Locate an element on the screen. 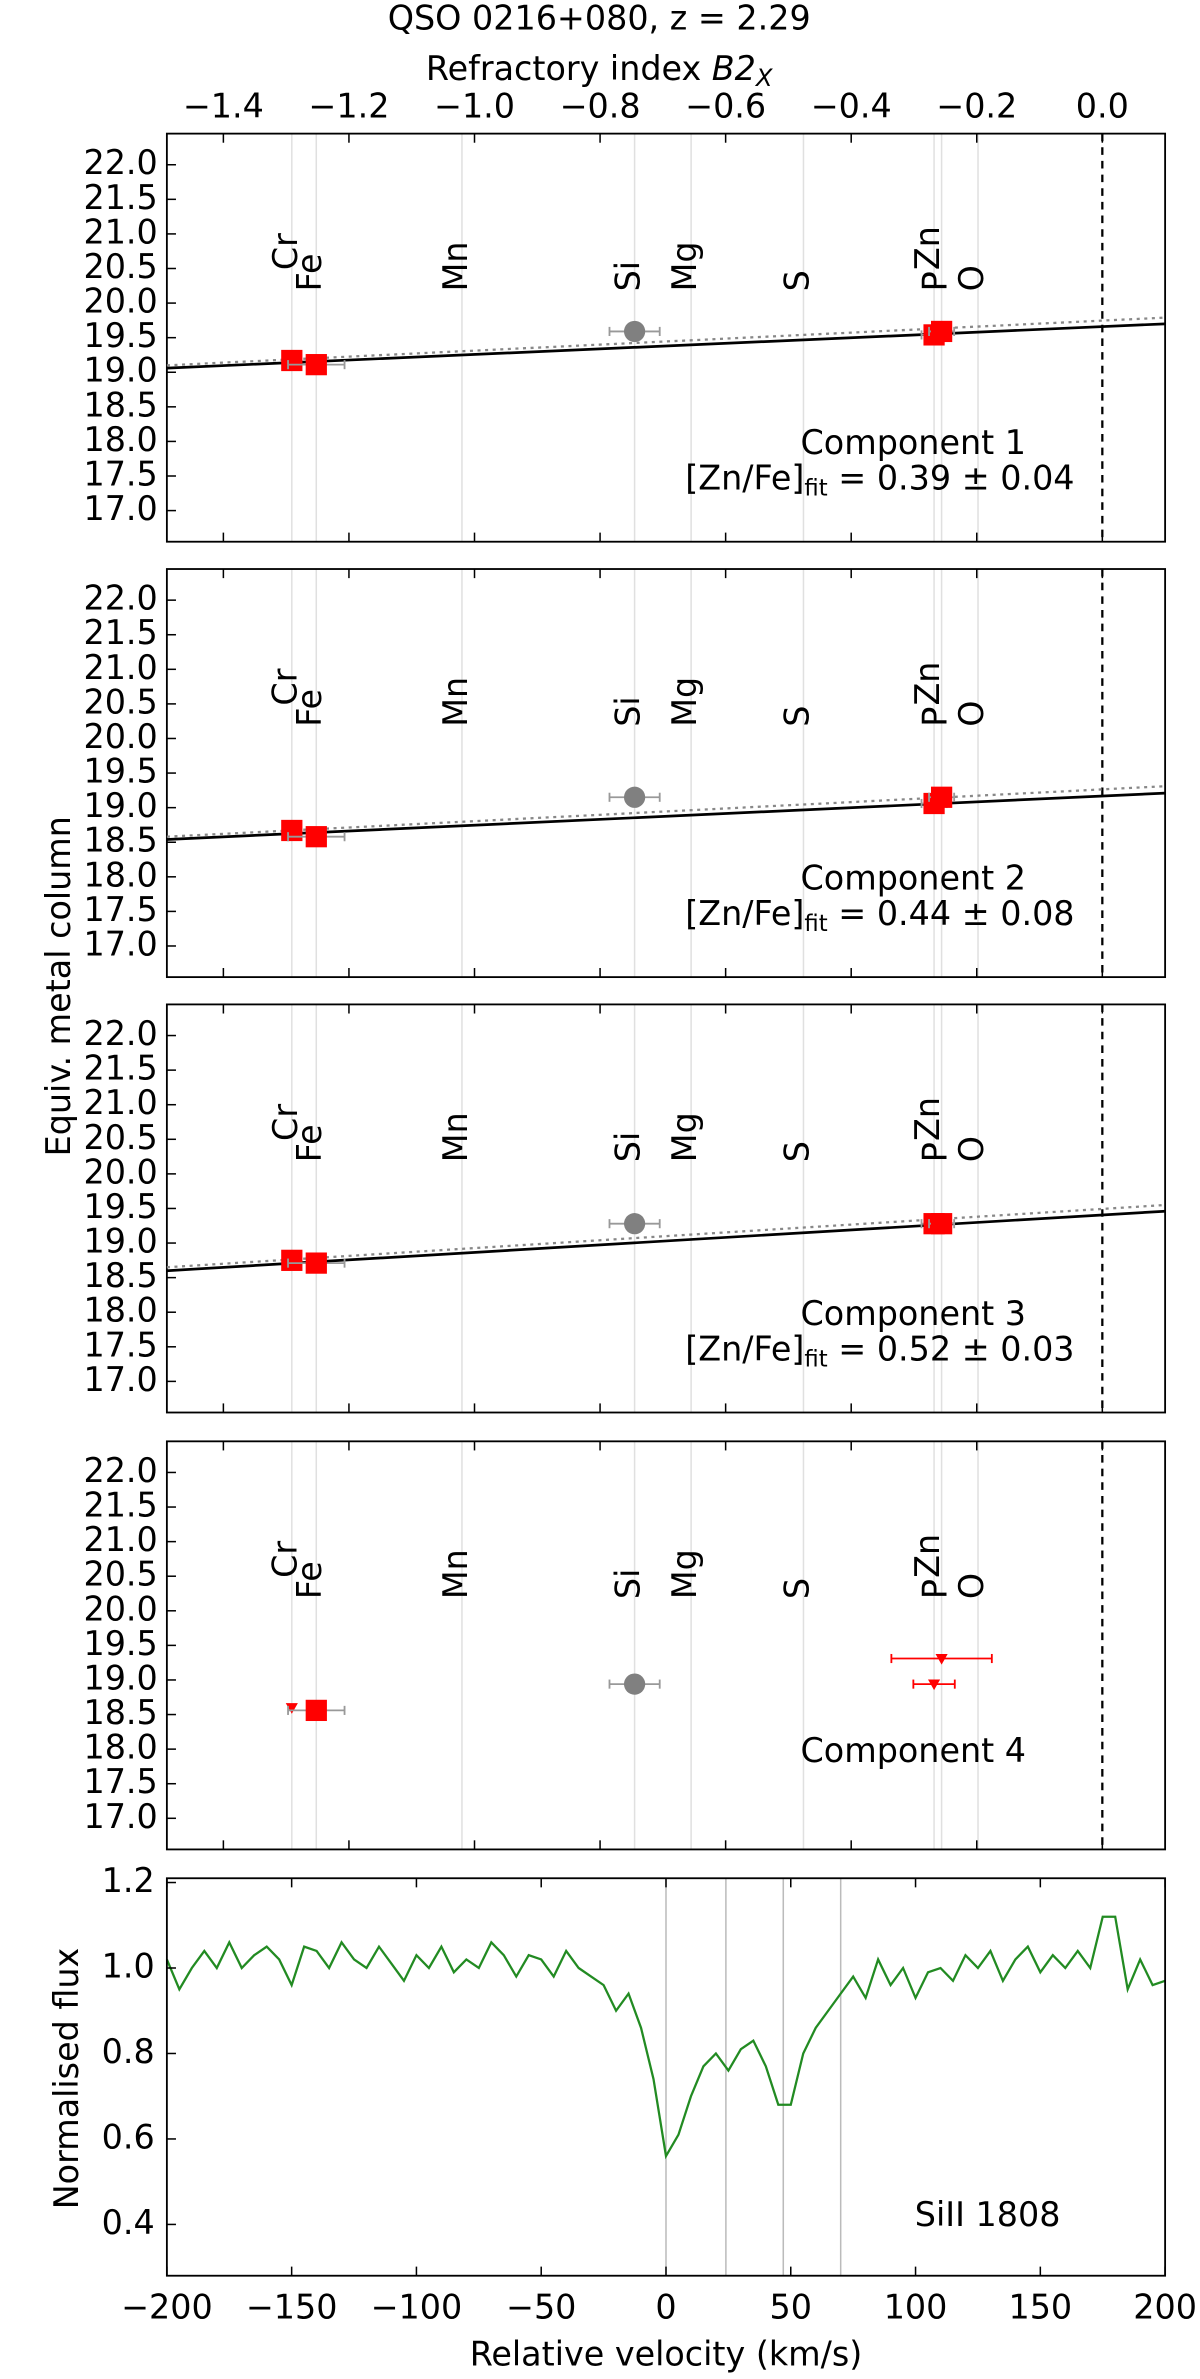 Image resolution: width=1200 pixels, height=2379 pixels. label-part: X is located at coordinates (764, 77).